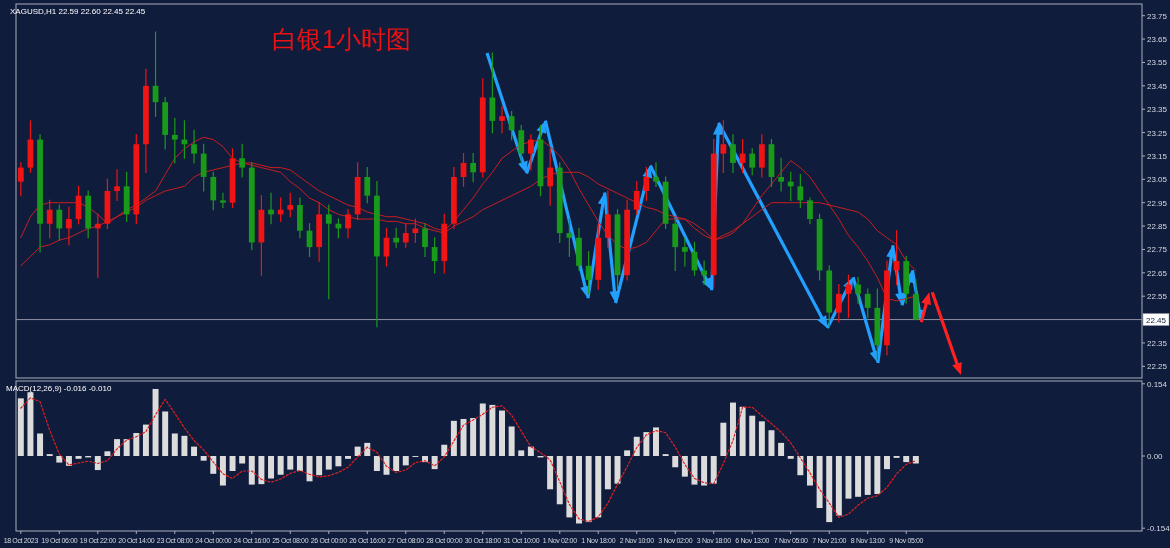 This screenshot has height=548, width=1170. Describe the element at coordinates (1157, 110) in the screenshot. I see `y-tick-label: 23.35` at that location.